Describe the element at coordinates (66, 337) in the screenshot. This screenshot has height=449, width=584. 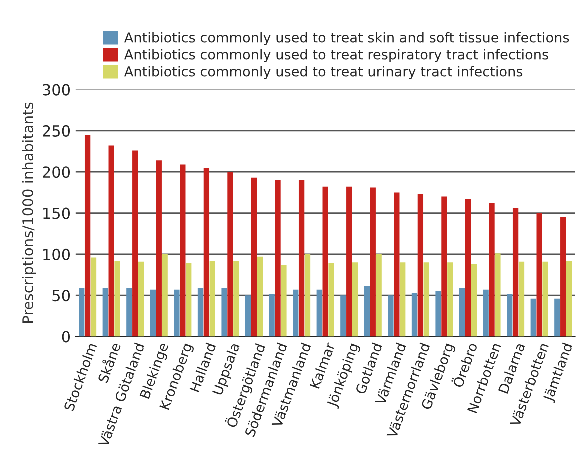
I see `y-tick-label: 0` at that location.